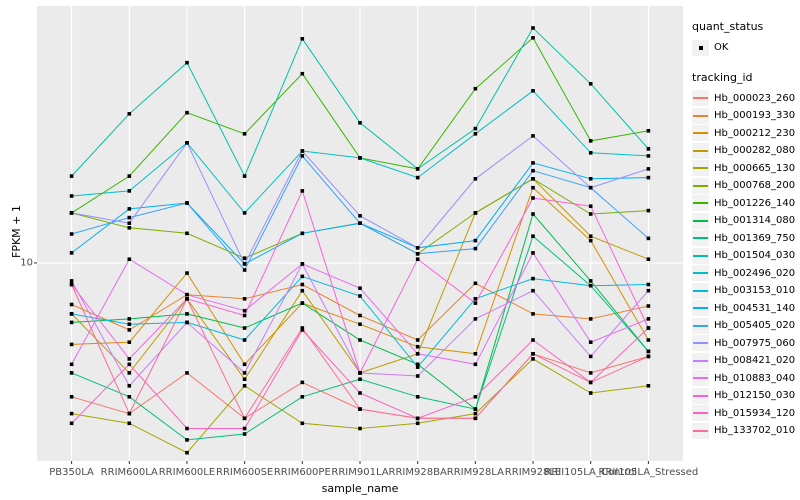 The image size is (800, 500). Describe the element at coordinates (755, 361) in the screenshot. I see `legend-item-label: Hb_008421_020` at that location.